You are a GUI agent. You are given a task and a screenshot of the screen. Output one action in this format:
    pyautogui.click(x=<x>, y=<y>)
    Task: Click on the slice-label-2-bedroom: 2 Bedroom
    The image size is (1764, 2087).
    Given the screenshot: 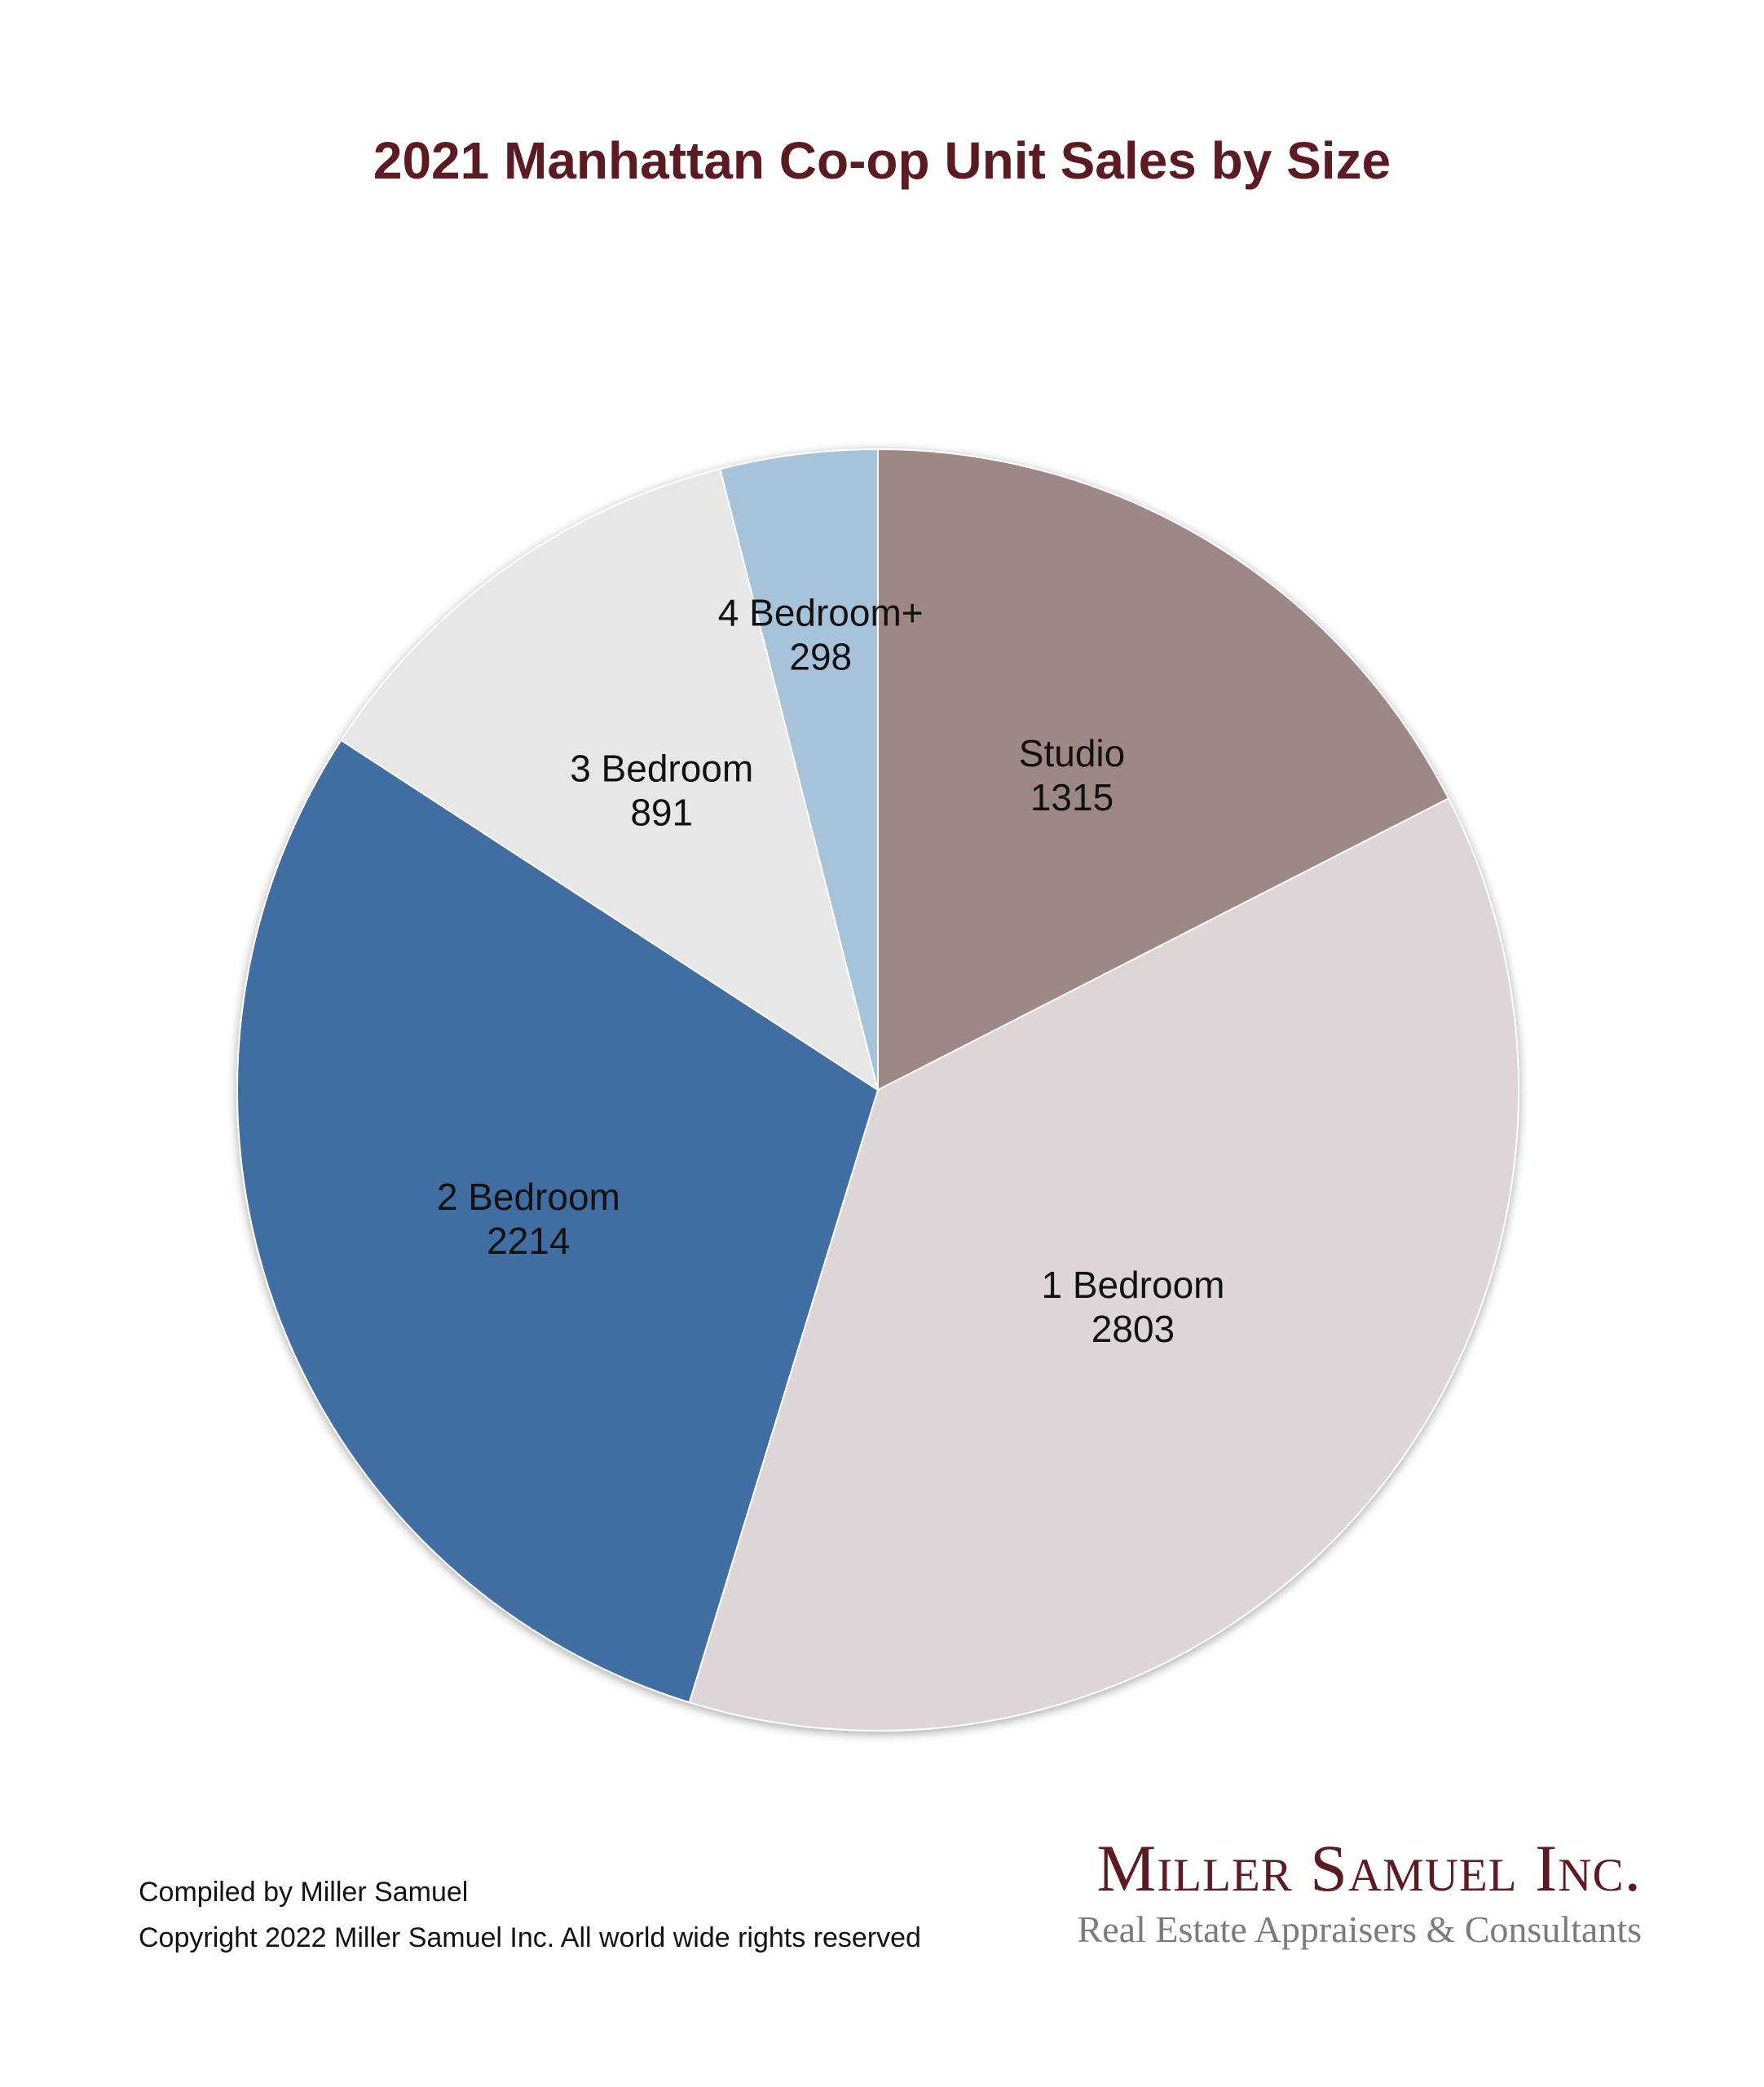 What is the action you would take?
    pyautogui.click(x=528, y=1197)
    